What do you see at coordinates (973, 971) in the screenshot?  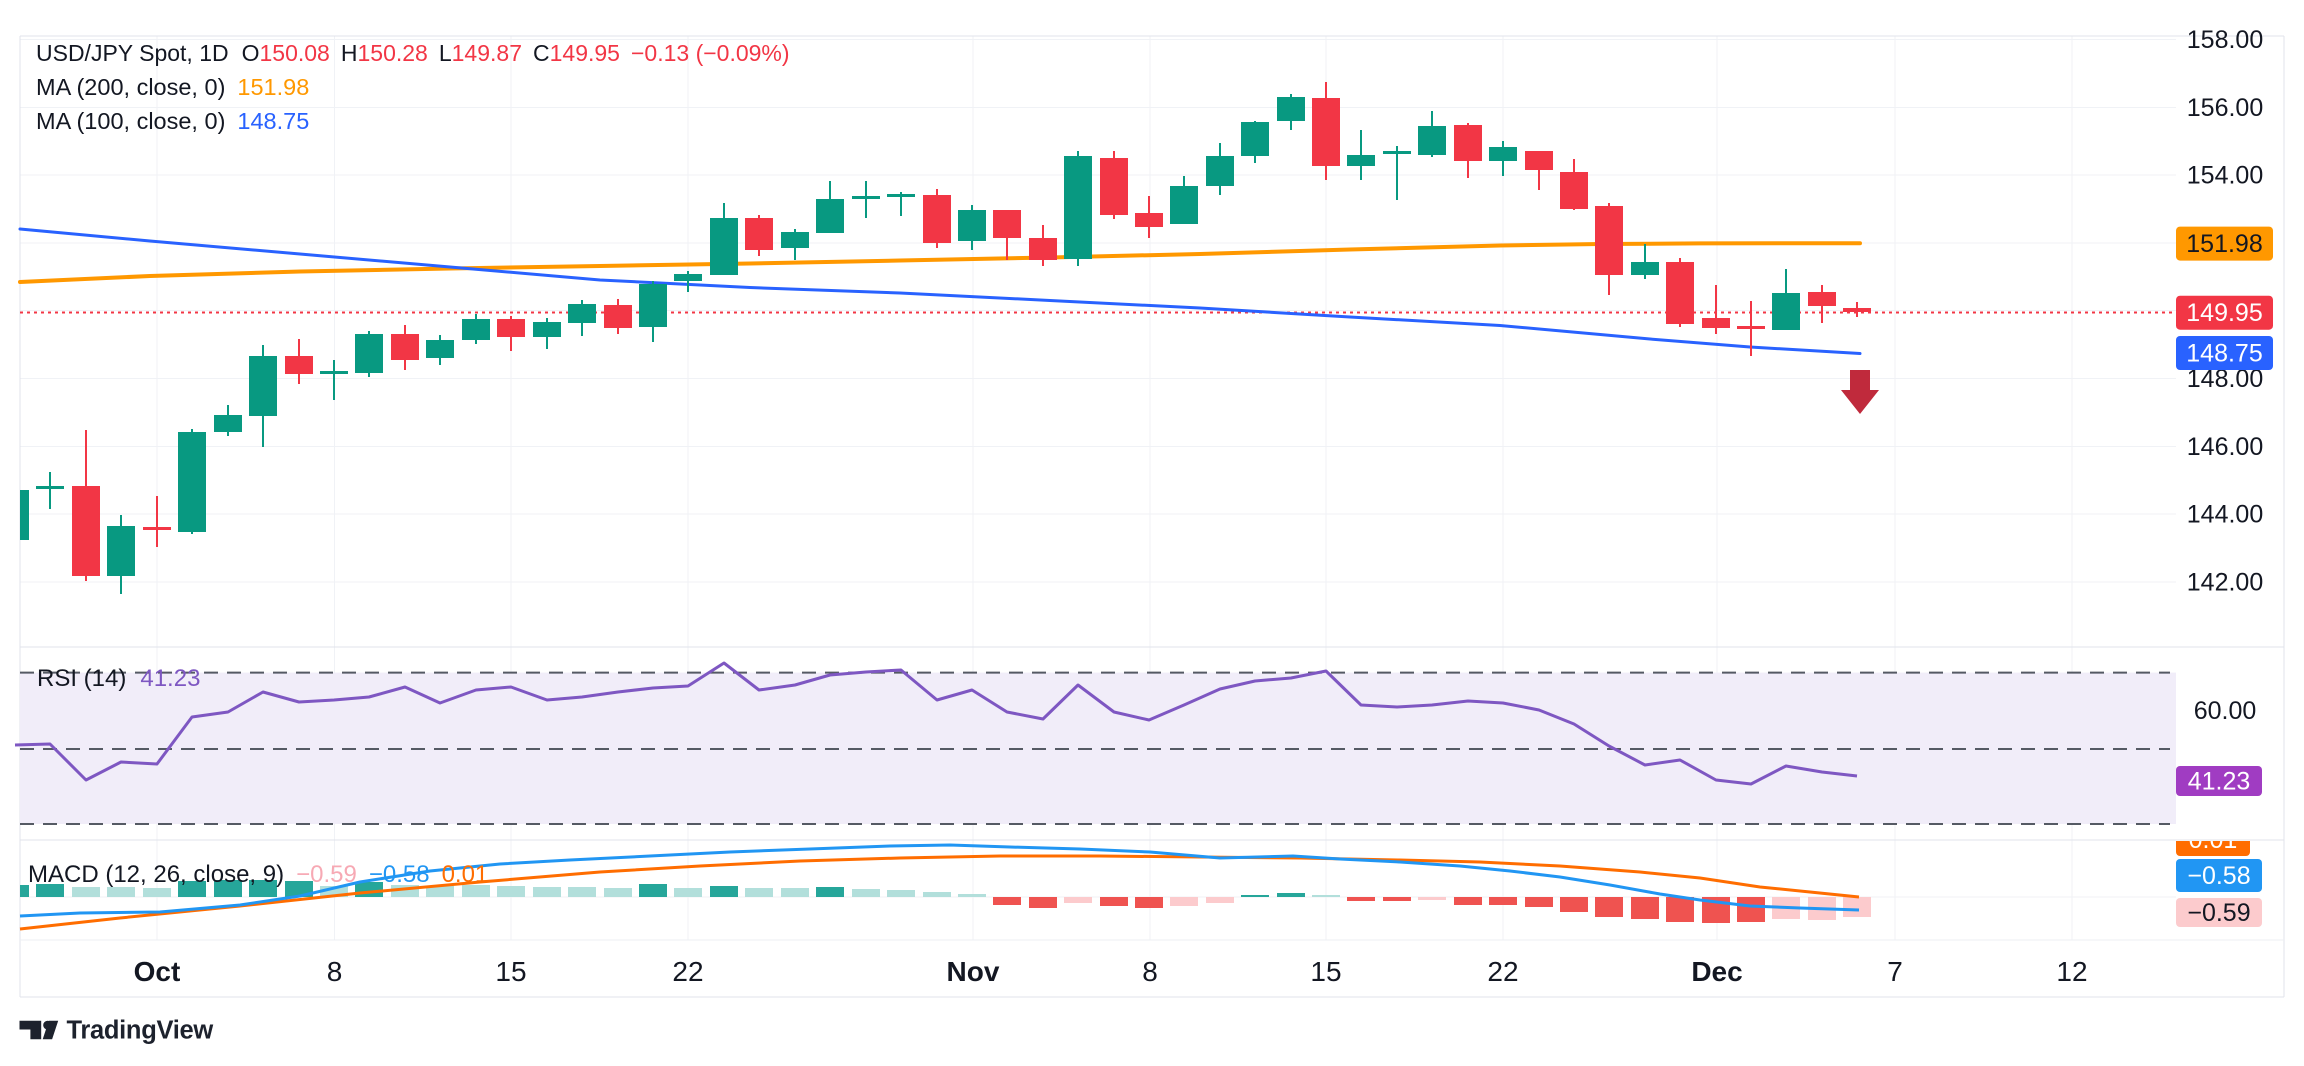 I see `svg-text: Nov` at bounding box center [973, 971].